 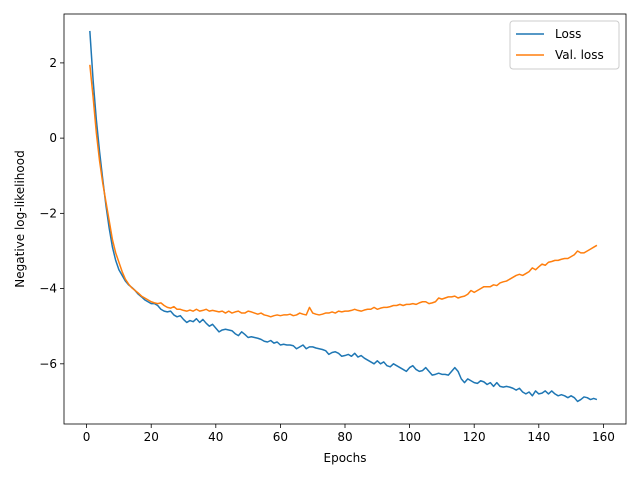 What do you see at coordinates (579, 55) in the screenshot?
I see `legend-label: Val. loss` at bounding box center [579, 55].